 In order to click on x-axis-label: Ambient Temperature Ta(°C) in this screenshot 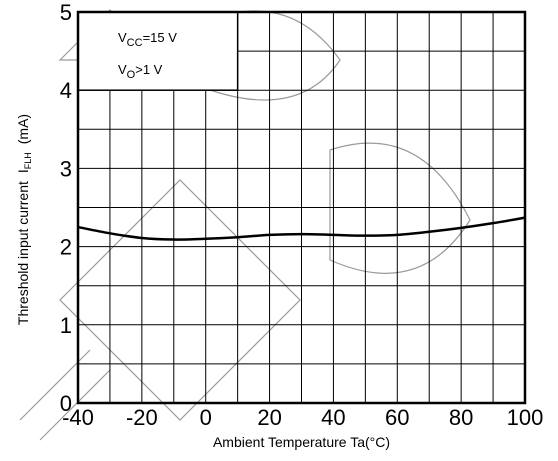, I will do `click(301, 442)`.